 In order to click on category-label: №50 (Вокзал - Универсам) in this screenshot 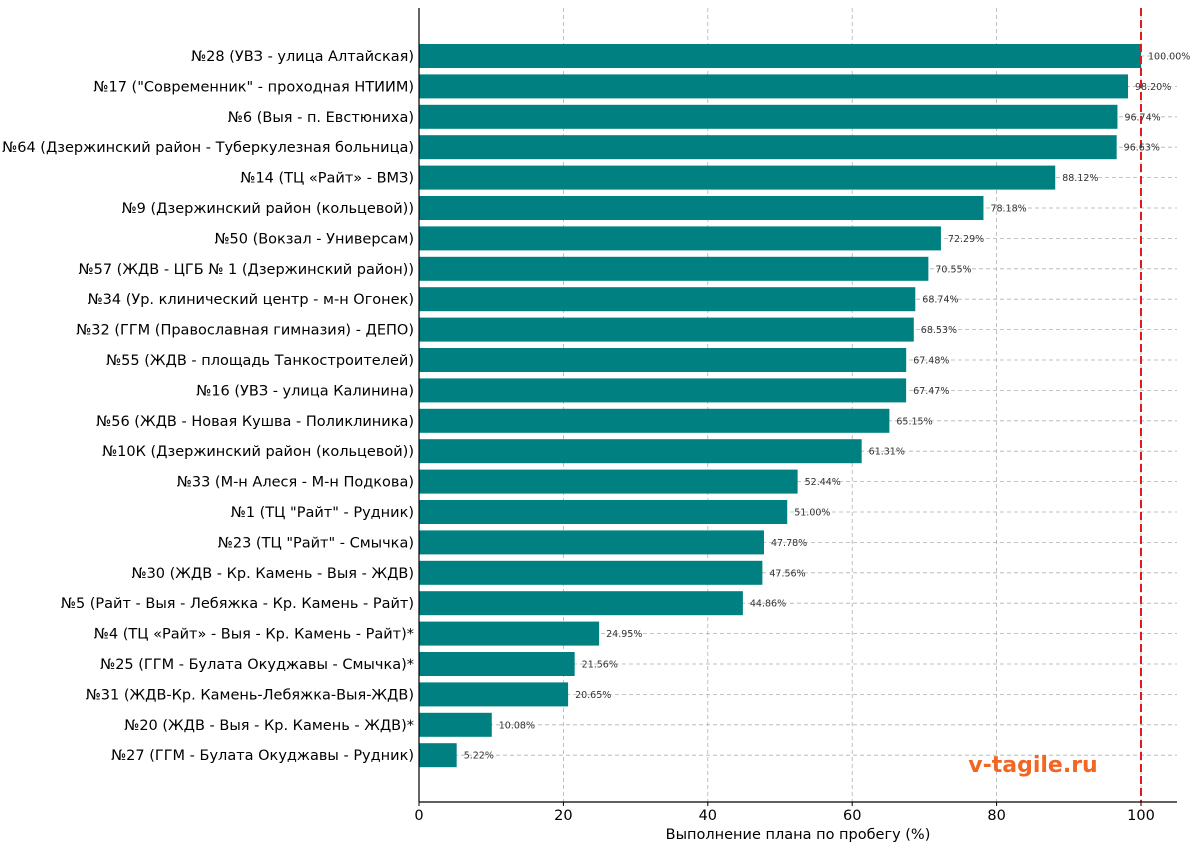, I will do `click(314, 239)`.